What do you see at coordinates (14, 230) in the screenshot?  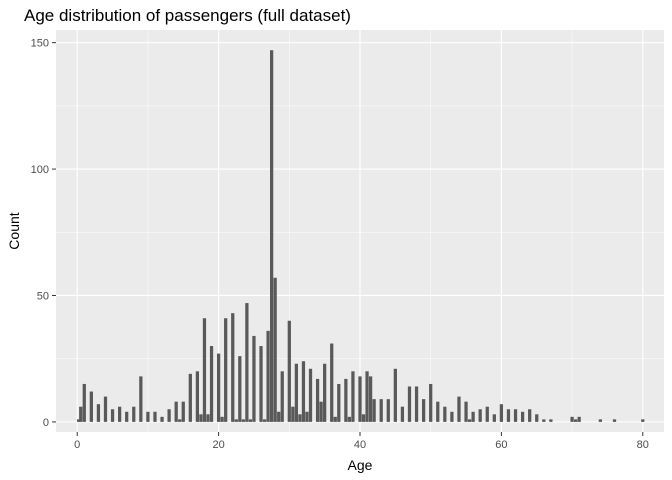 I see `y-axis-title: Count` at bounding box center [14, 230].